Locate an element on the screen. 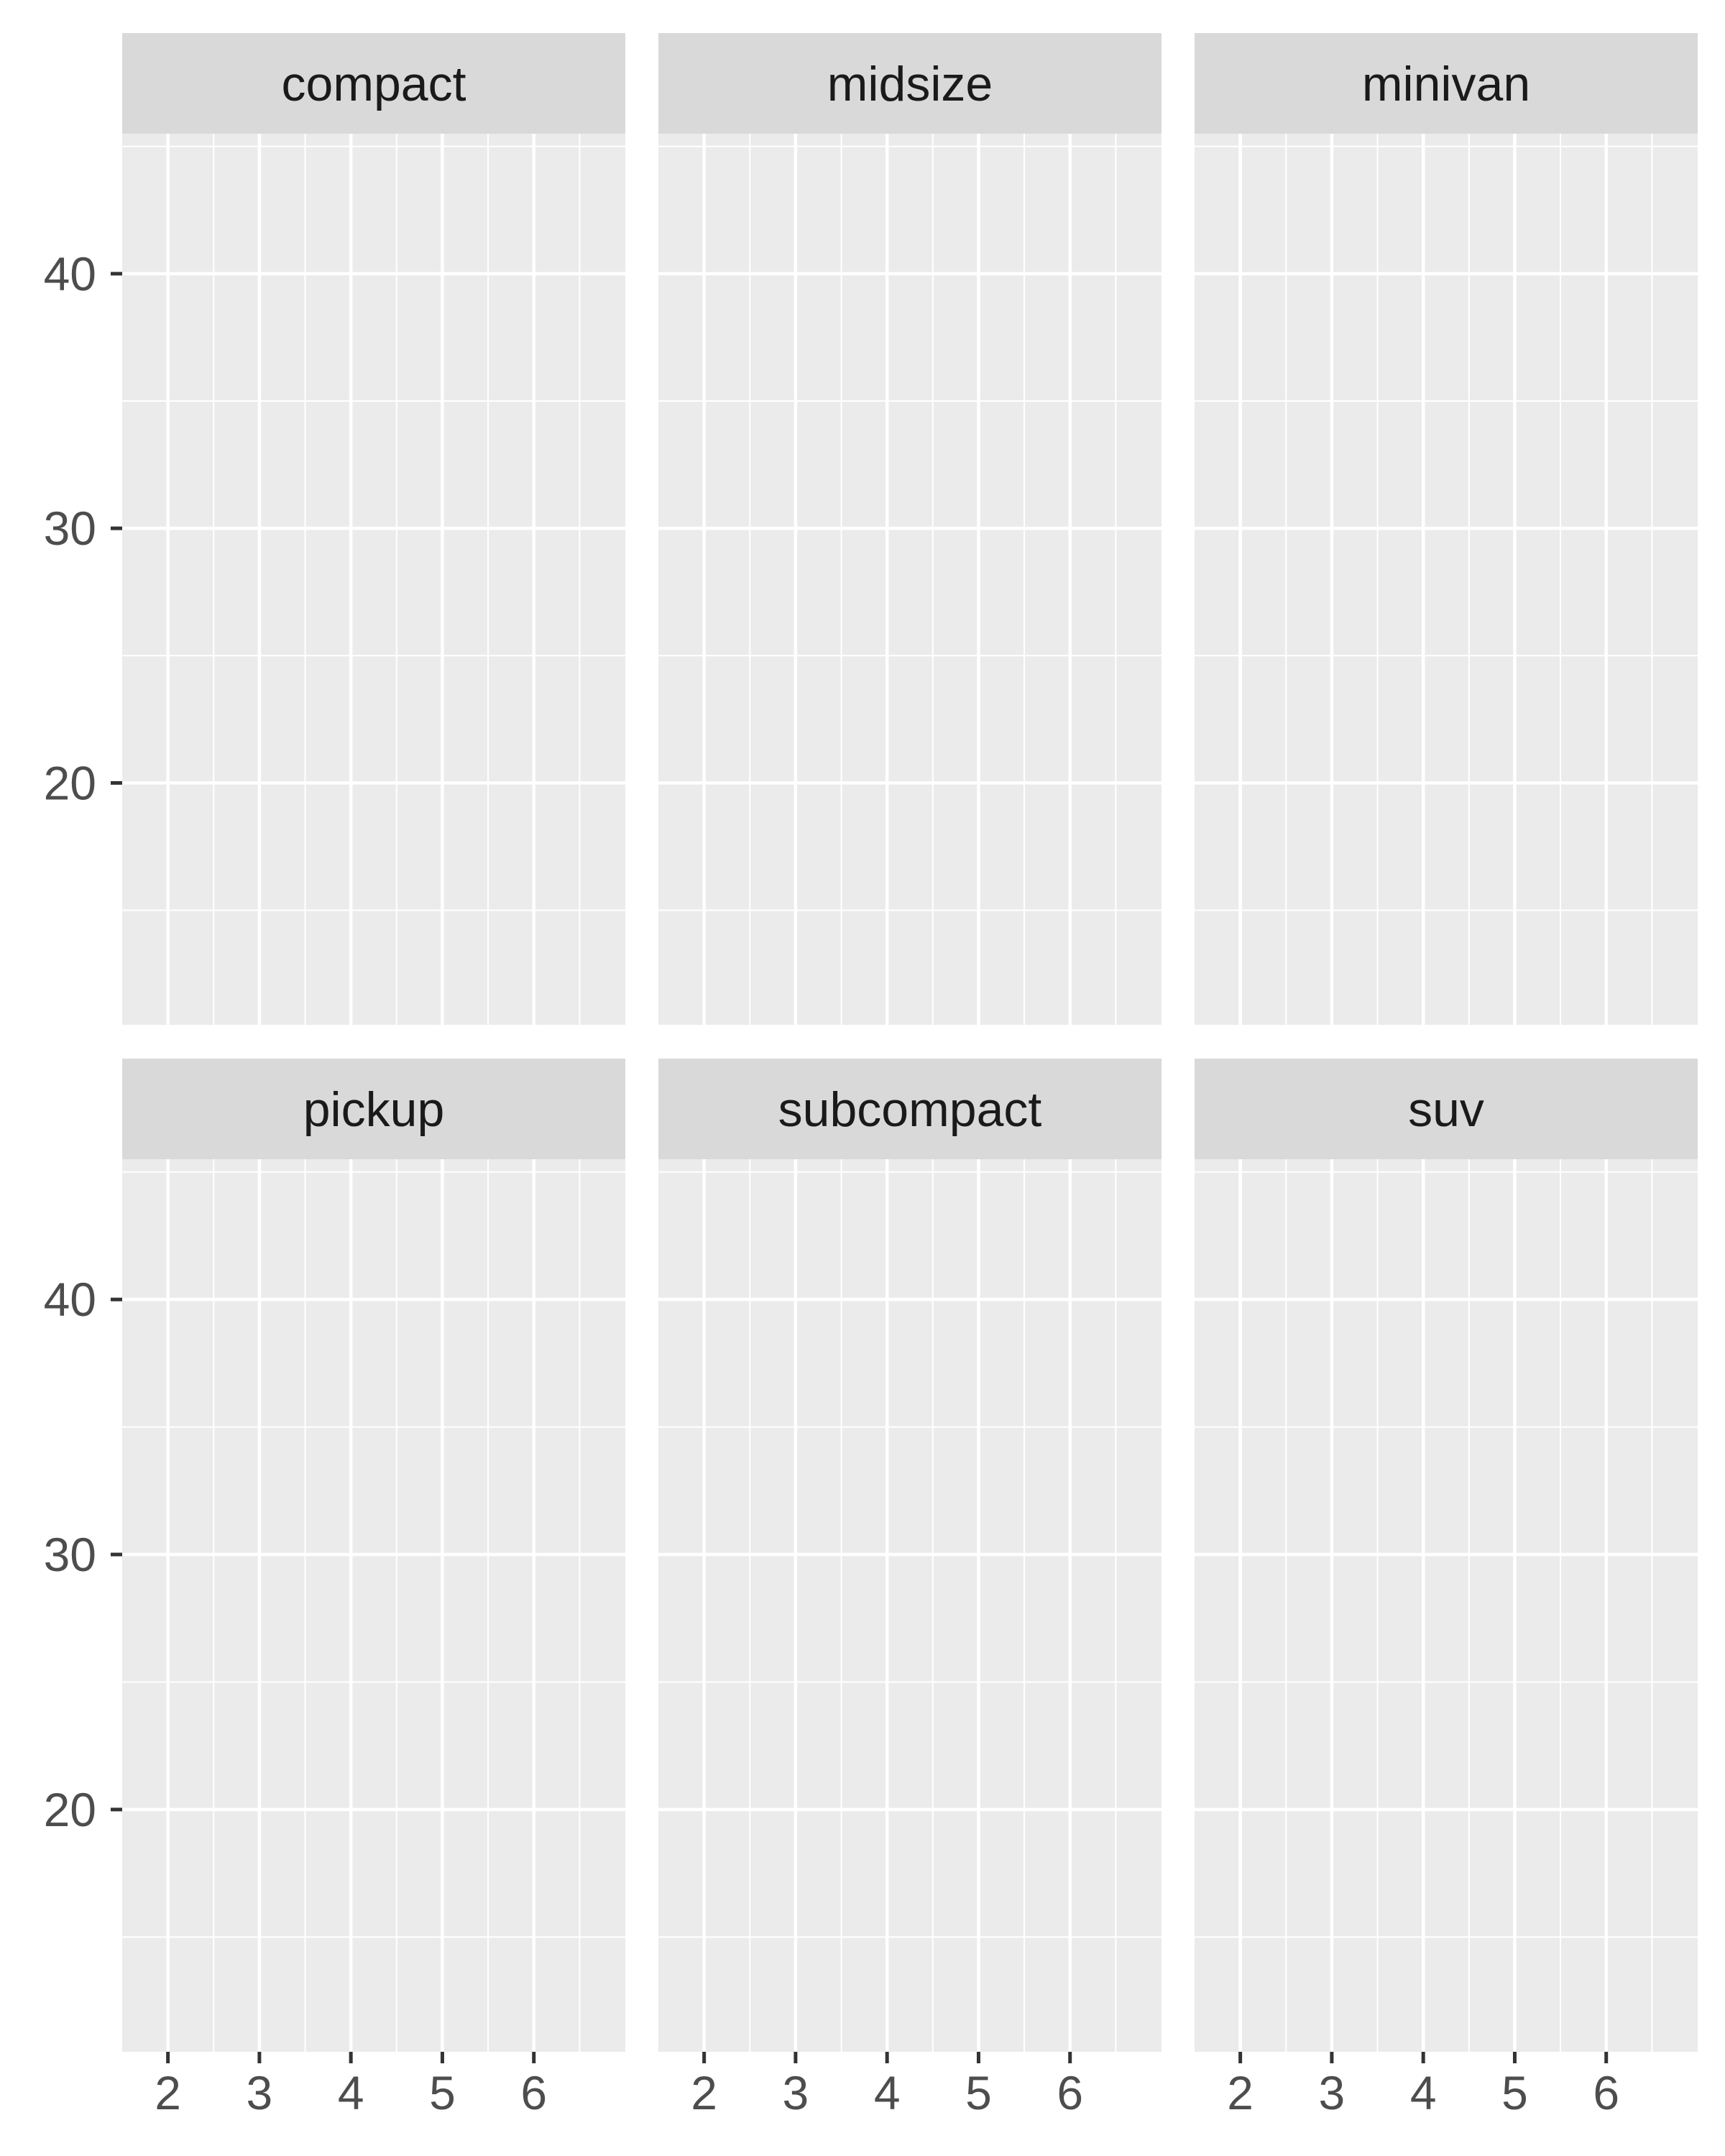 The height and width of the screenshot is (2156, 1725). facet-panel-suv is located at coordinates (1446, 1605).